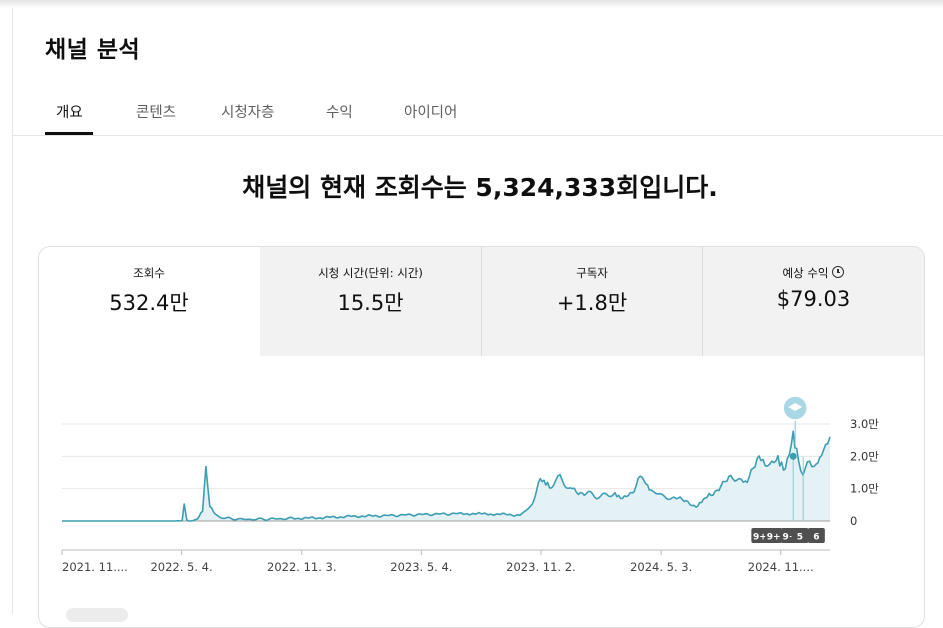 This screenshot has height=628, width=943. What do you see at coordinates (864, 424) in the screenshot?
I see `y-tick-label: 3.0만` at bounding box center [864, 424].